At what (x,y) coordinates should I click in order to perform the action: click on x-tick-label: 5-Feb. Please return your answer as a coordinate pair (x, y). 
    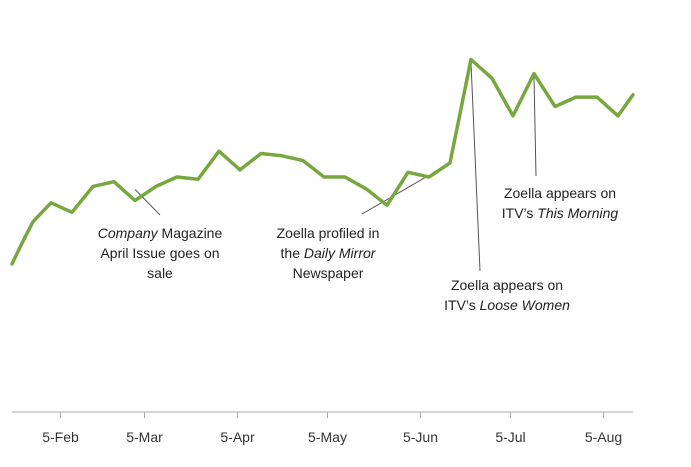
    Looking at the image, I should click on (60, 437).